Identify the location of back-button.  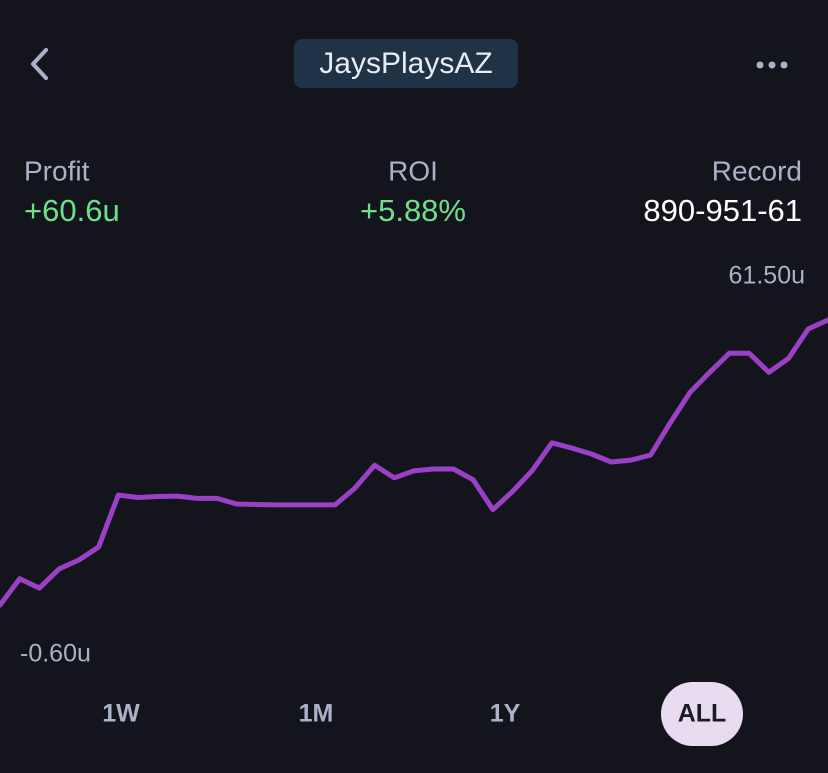
(39, 64).